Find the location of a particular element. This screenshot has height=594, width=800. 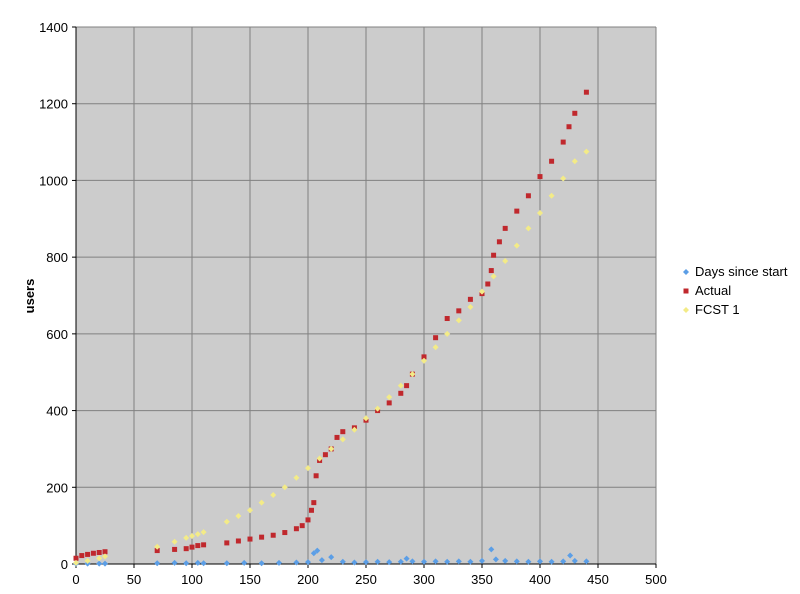

x-tick-label: 150 is located at coordinates (250, 579).